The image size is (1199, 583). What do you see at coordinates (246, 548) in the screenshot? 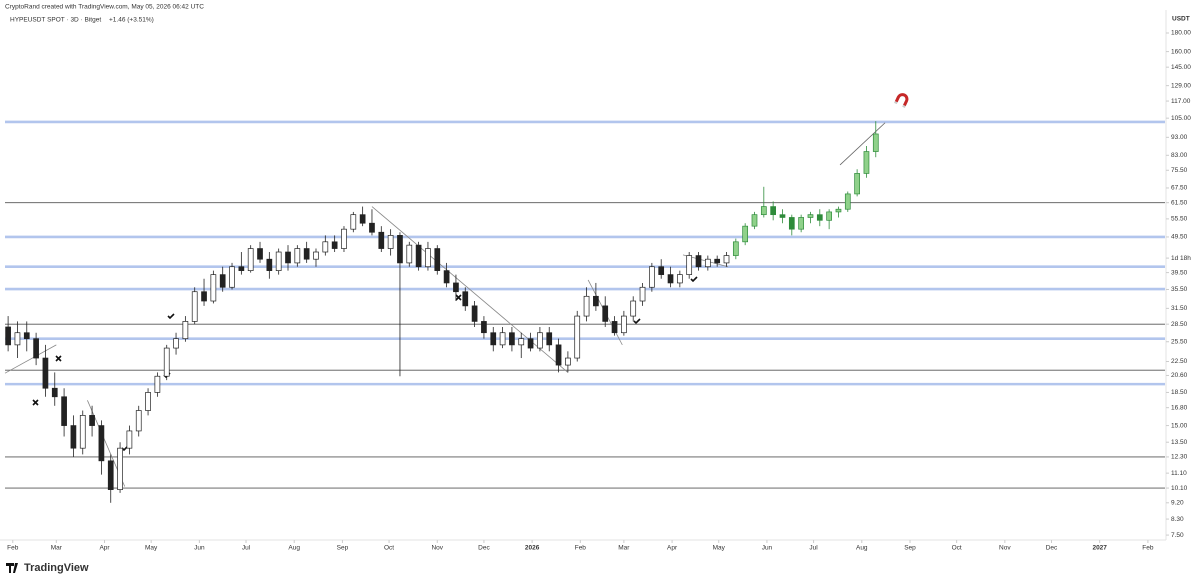
I see `x-tick-label: Jul` at bounding box center [246, 548].